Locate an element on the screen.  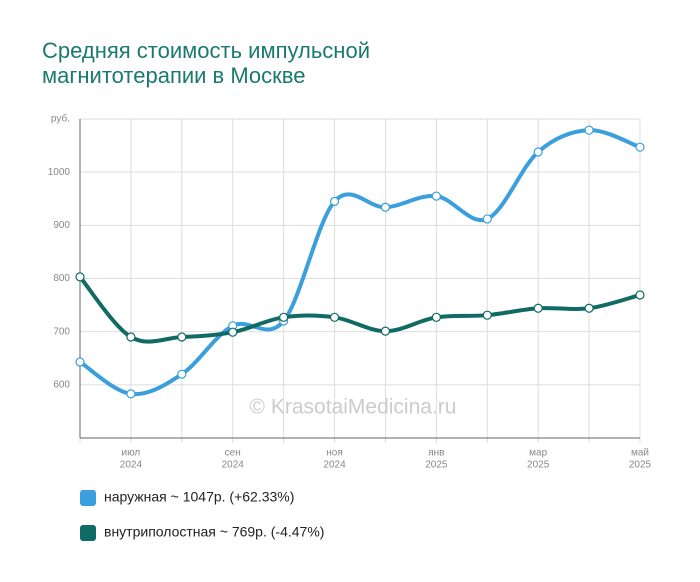
x-tick-label: ноя is located at coordinates (334, 453).